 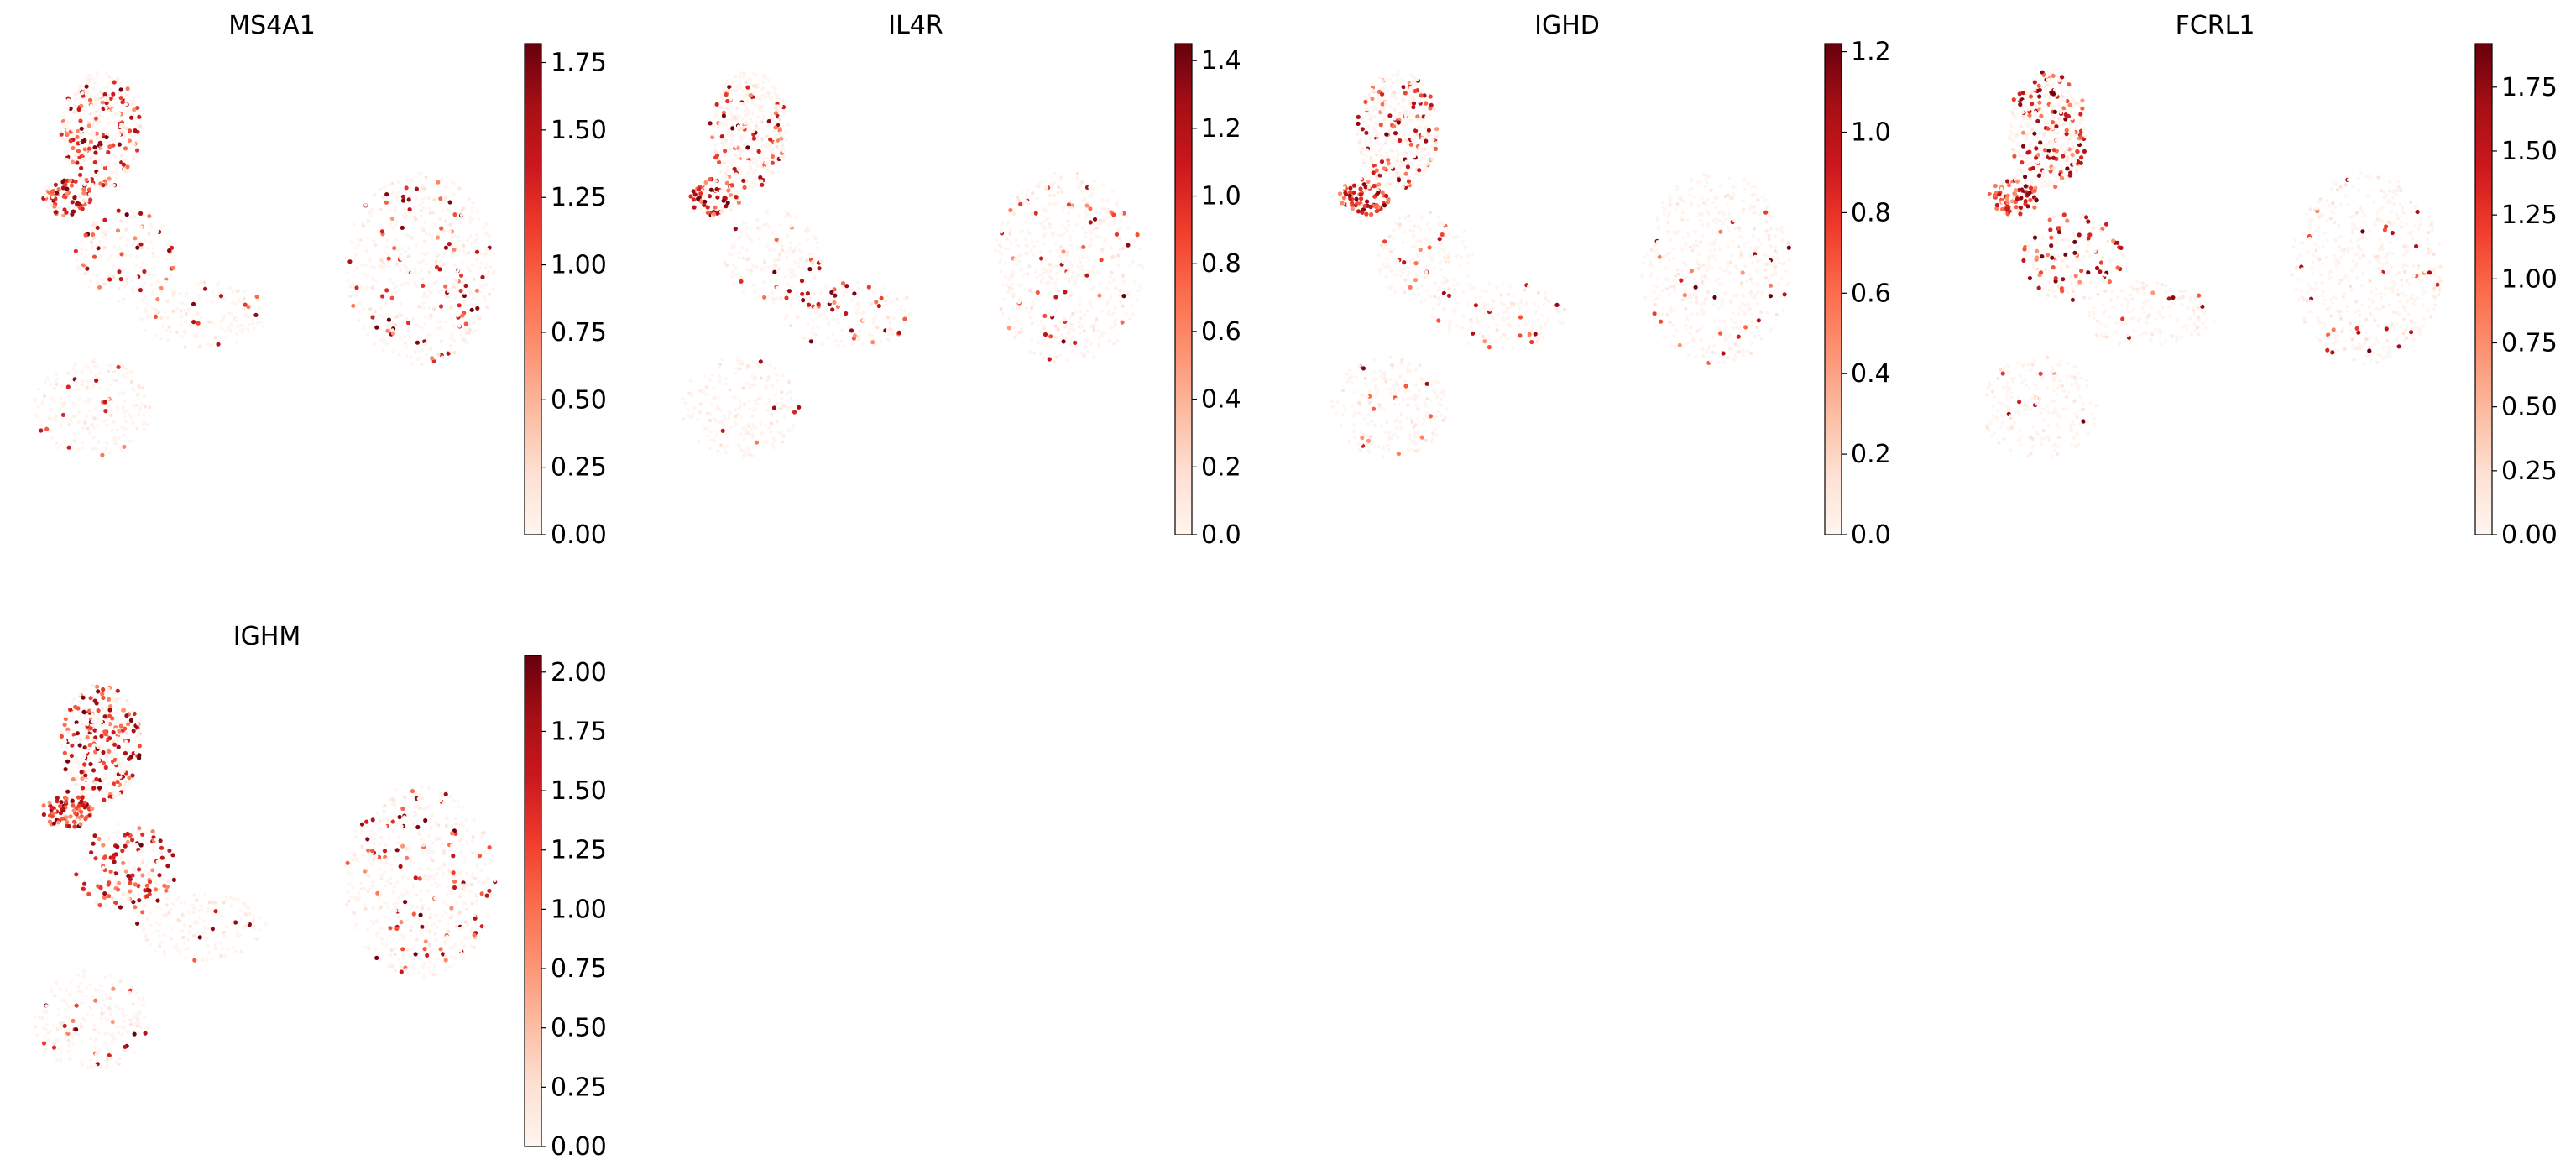 What do you see at coordinates (915, 25) in the screenshot?
I see `panel-title: IL4R` at bounding box center [915, 25].